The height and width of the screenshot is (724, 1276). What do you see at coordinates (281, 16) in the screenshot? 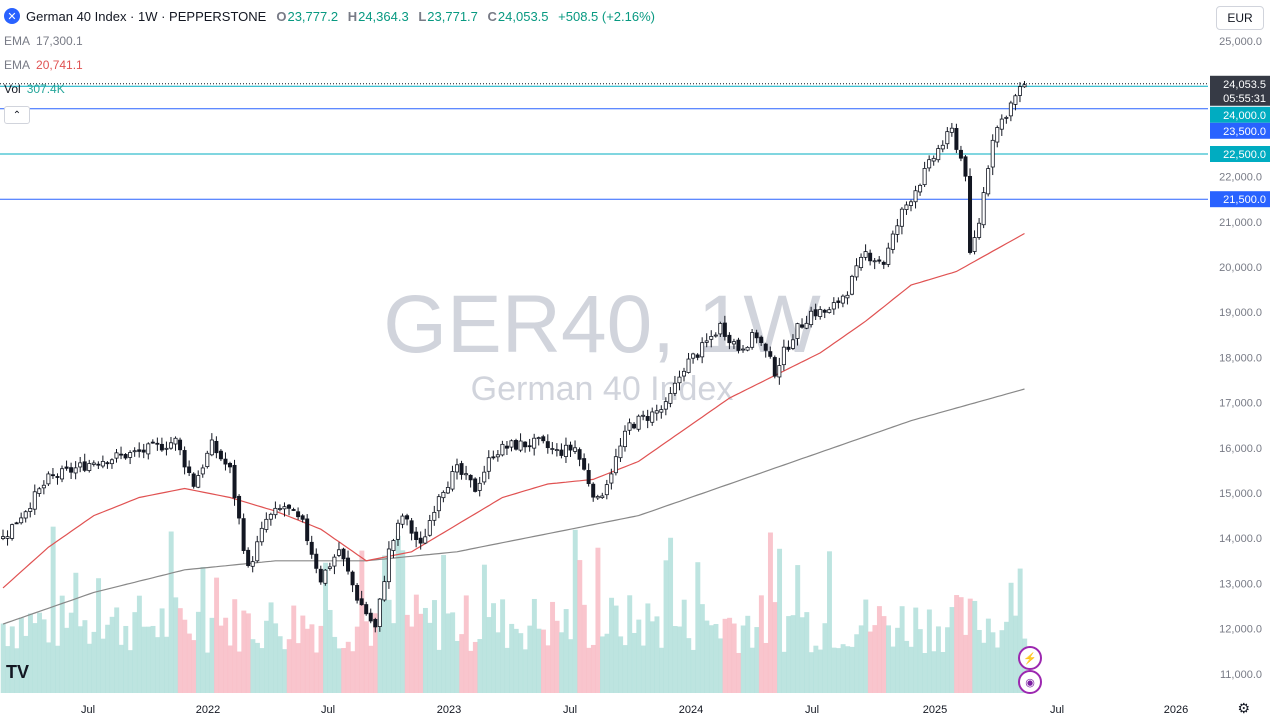
I see `open-label: O` at bounding box center [281, 16].